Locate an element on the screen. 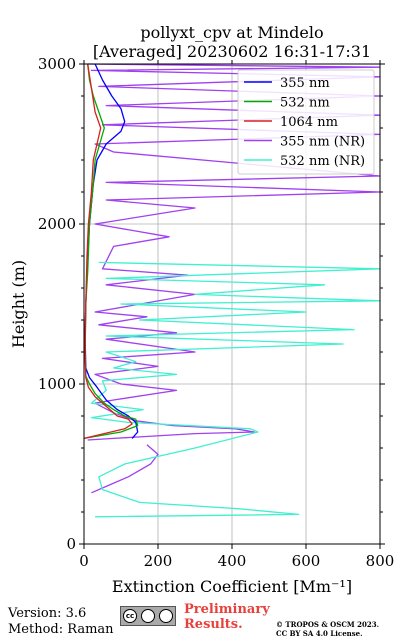  x-tick-label-3: 600 is located at coordinates (306, 561).